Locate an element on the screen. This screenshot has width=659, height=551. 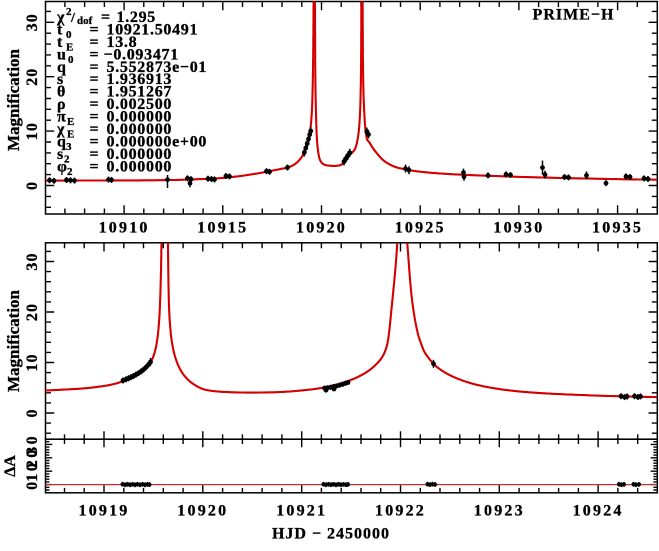
svg-text: PRIME−H is located at coordinates (574, 15).